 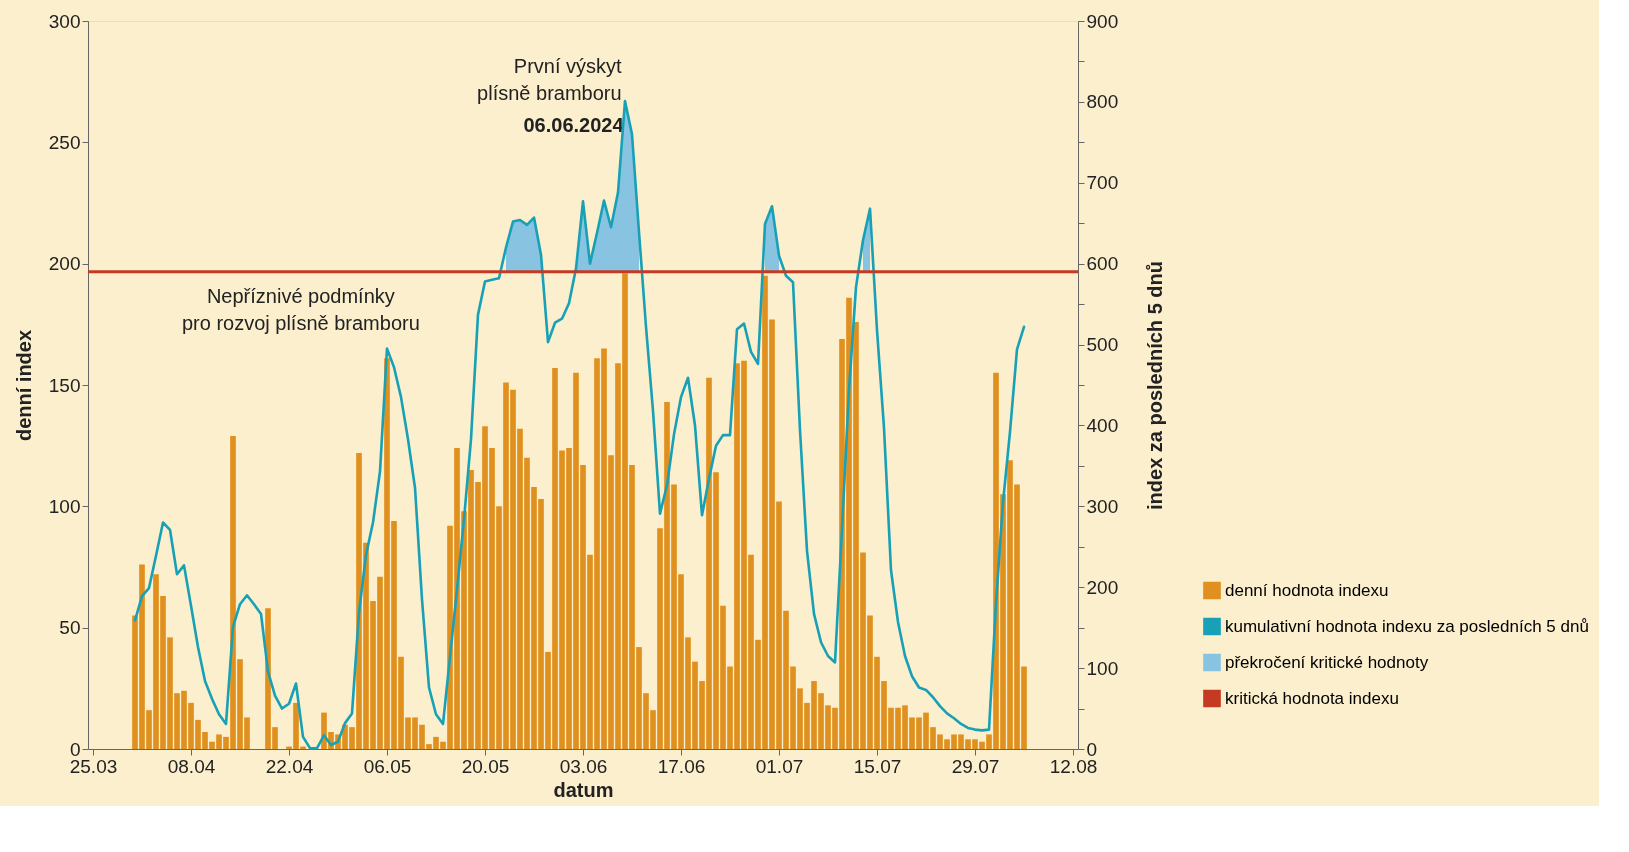 I want to click on y-tick-label: 100, so click(x=64, y=506).